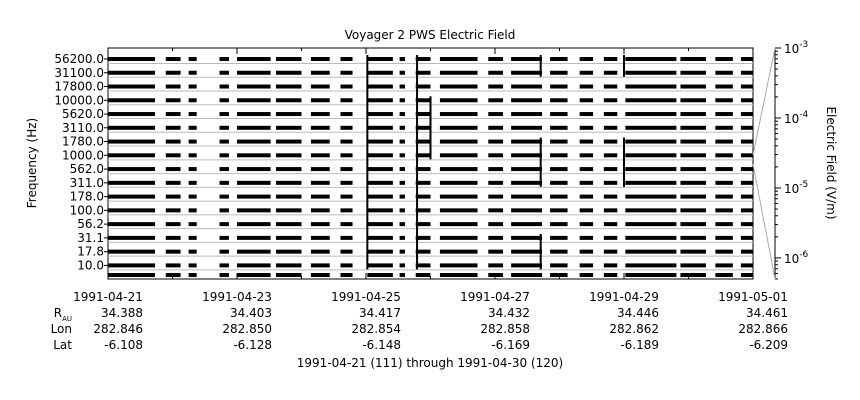  What do you see at coordinates (510, 345) in the screenshot?
I see `ephem-lat-value: -6.169` at bounding box center [510, 345].